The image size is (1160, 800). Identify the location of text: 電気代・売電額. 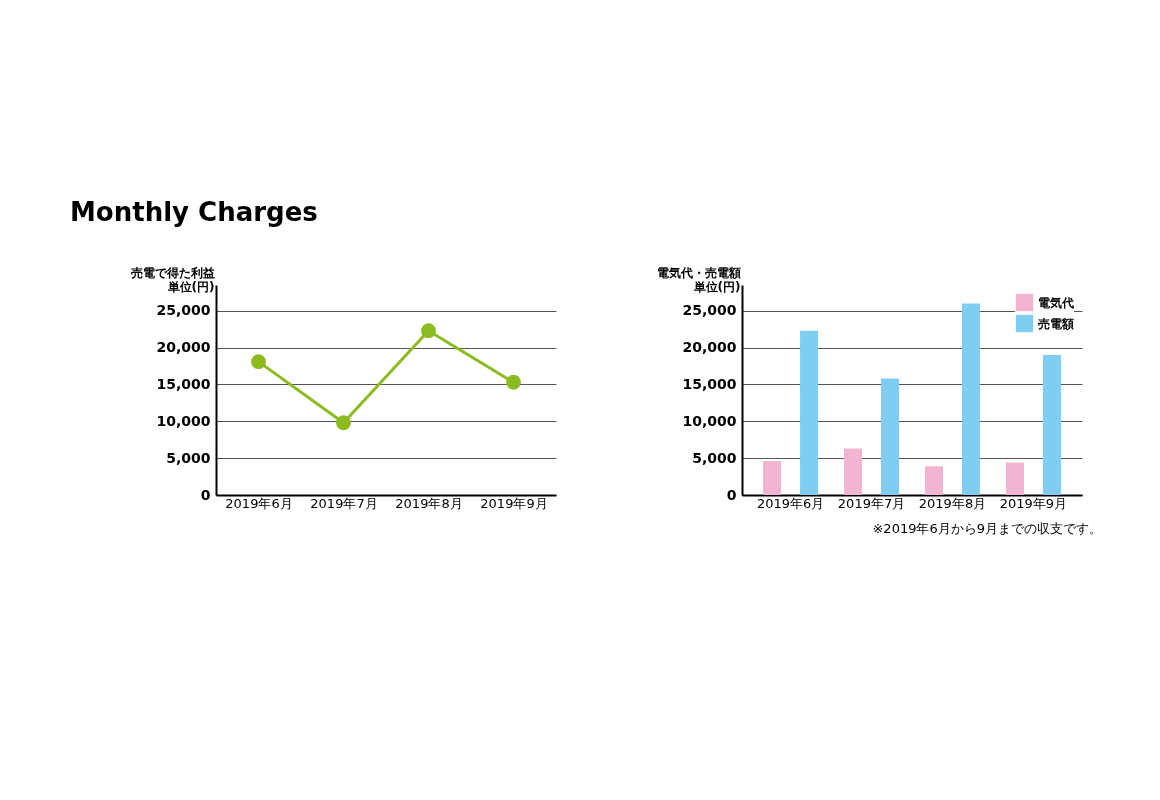
(698, 272).